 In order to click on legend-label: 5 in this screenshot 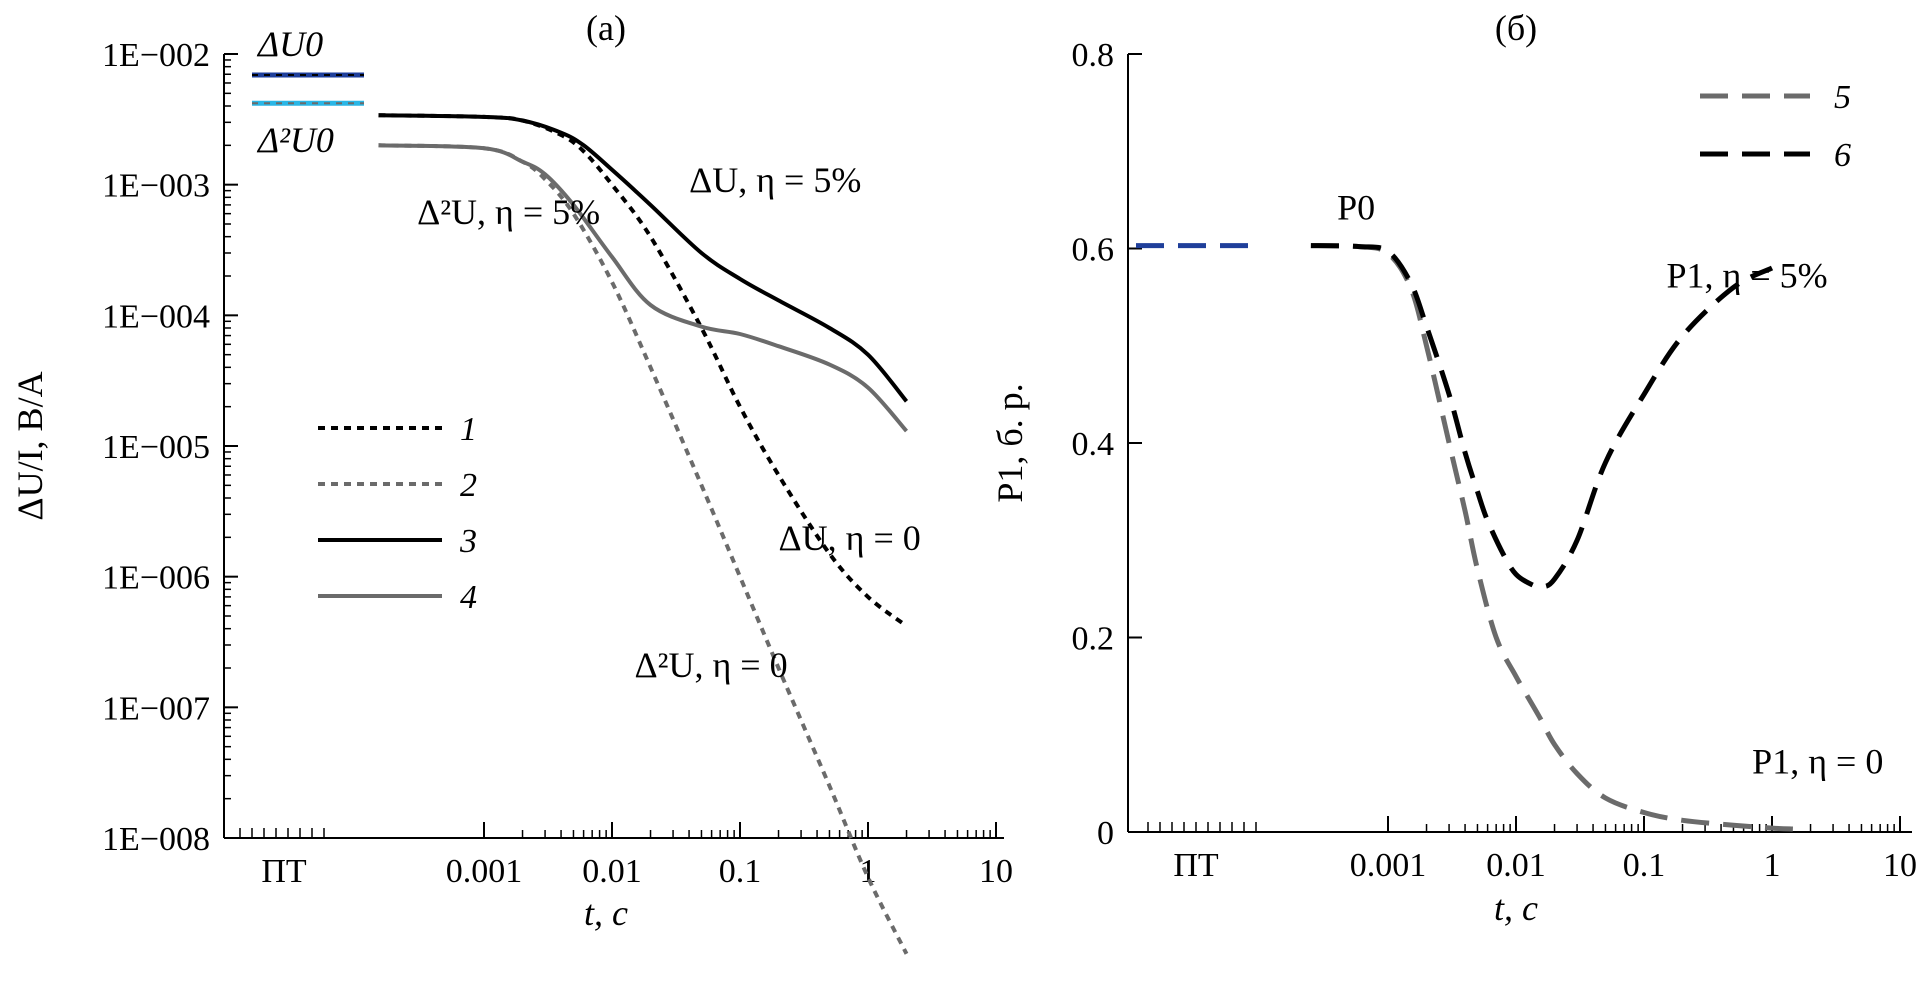, I will do `click(1842, 97)`.